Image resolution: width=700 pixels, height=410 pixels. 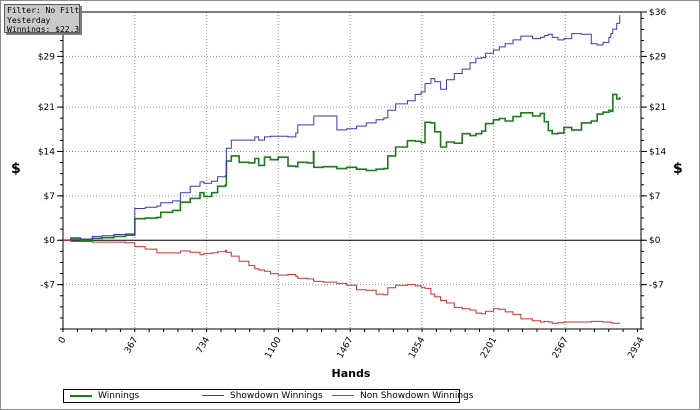 I want to click on x-axis-label: Hands, so click(x=351, y=373).